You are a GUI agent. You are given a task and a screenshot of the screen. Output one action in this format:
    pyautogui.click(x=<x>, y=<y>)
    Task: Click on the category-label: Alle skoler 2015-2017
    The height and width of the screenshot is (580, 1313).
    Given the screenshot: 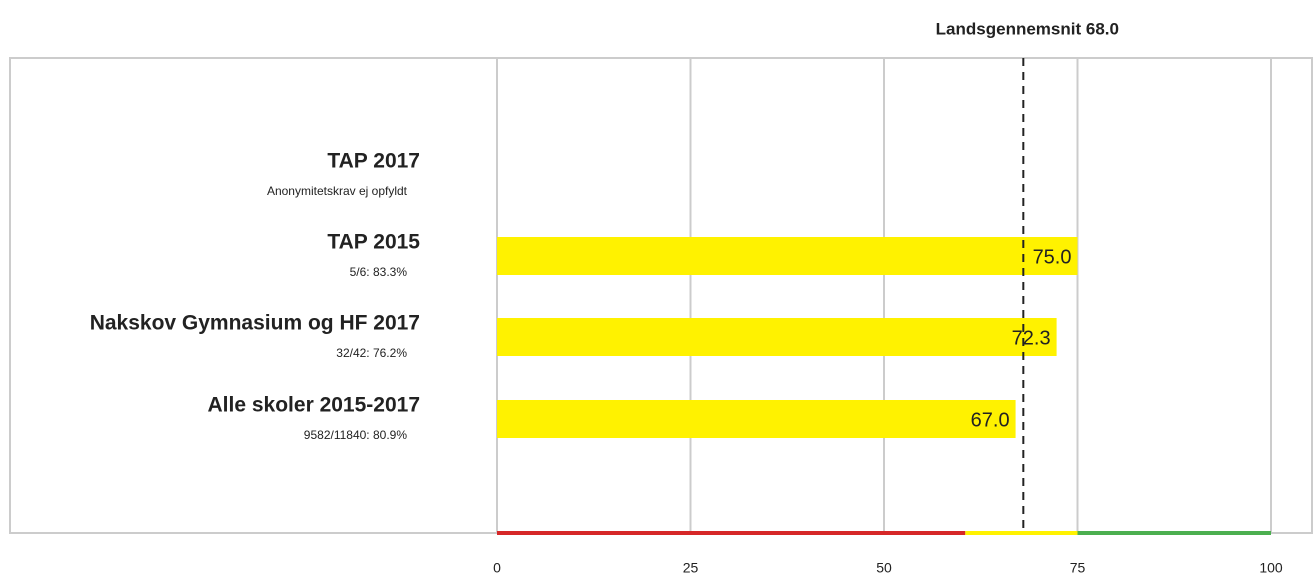 What is the action you would take?
    pyautogui.click(x=314, y=405)
    